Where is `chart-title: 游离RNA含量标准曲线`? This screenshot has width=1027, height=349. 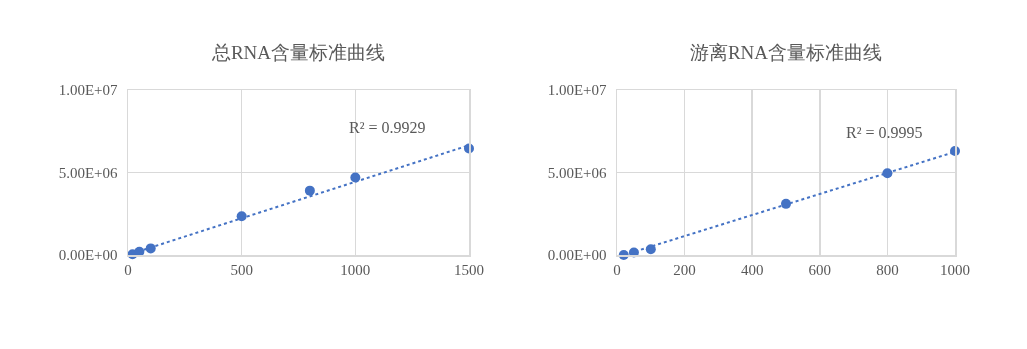 chart-title: 游离RNA含量标准曲线 is located at coordinates (786, 52).